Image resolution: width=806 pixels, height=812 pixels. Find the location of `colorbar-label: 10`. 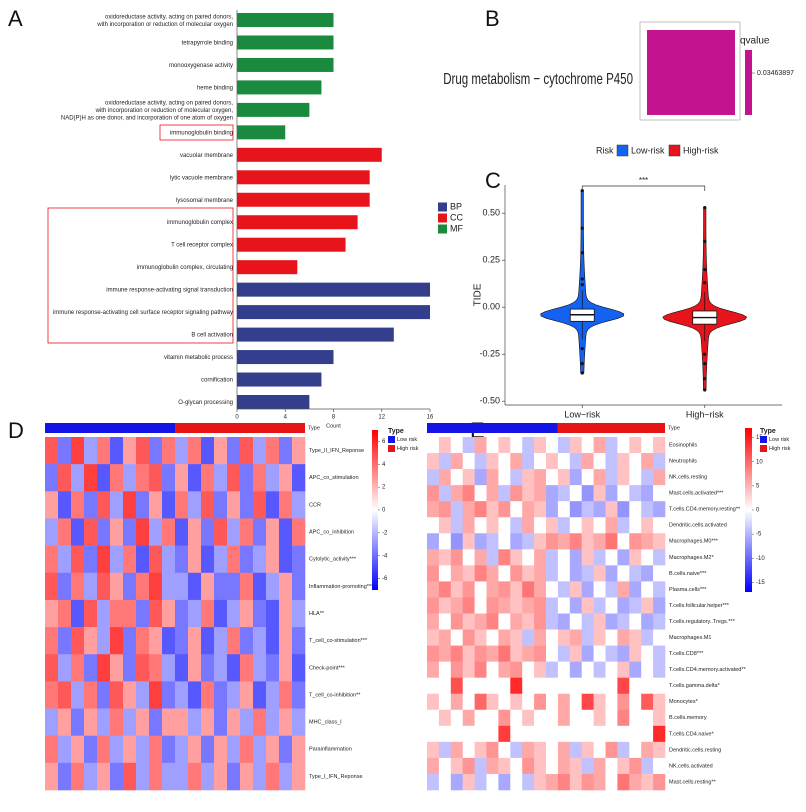

colorbar-label: 10 is located at coordinates (759, 462).